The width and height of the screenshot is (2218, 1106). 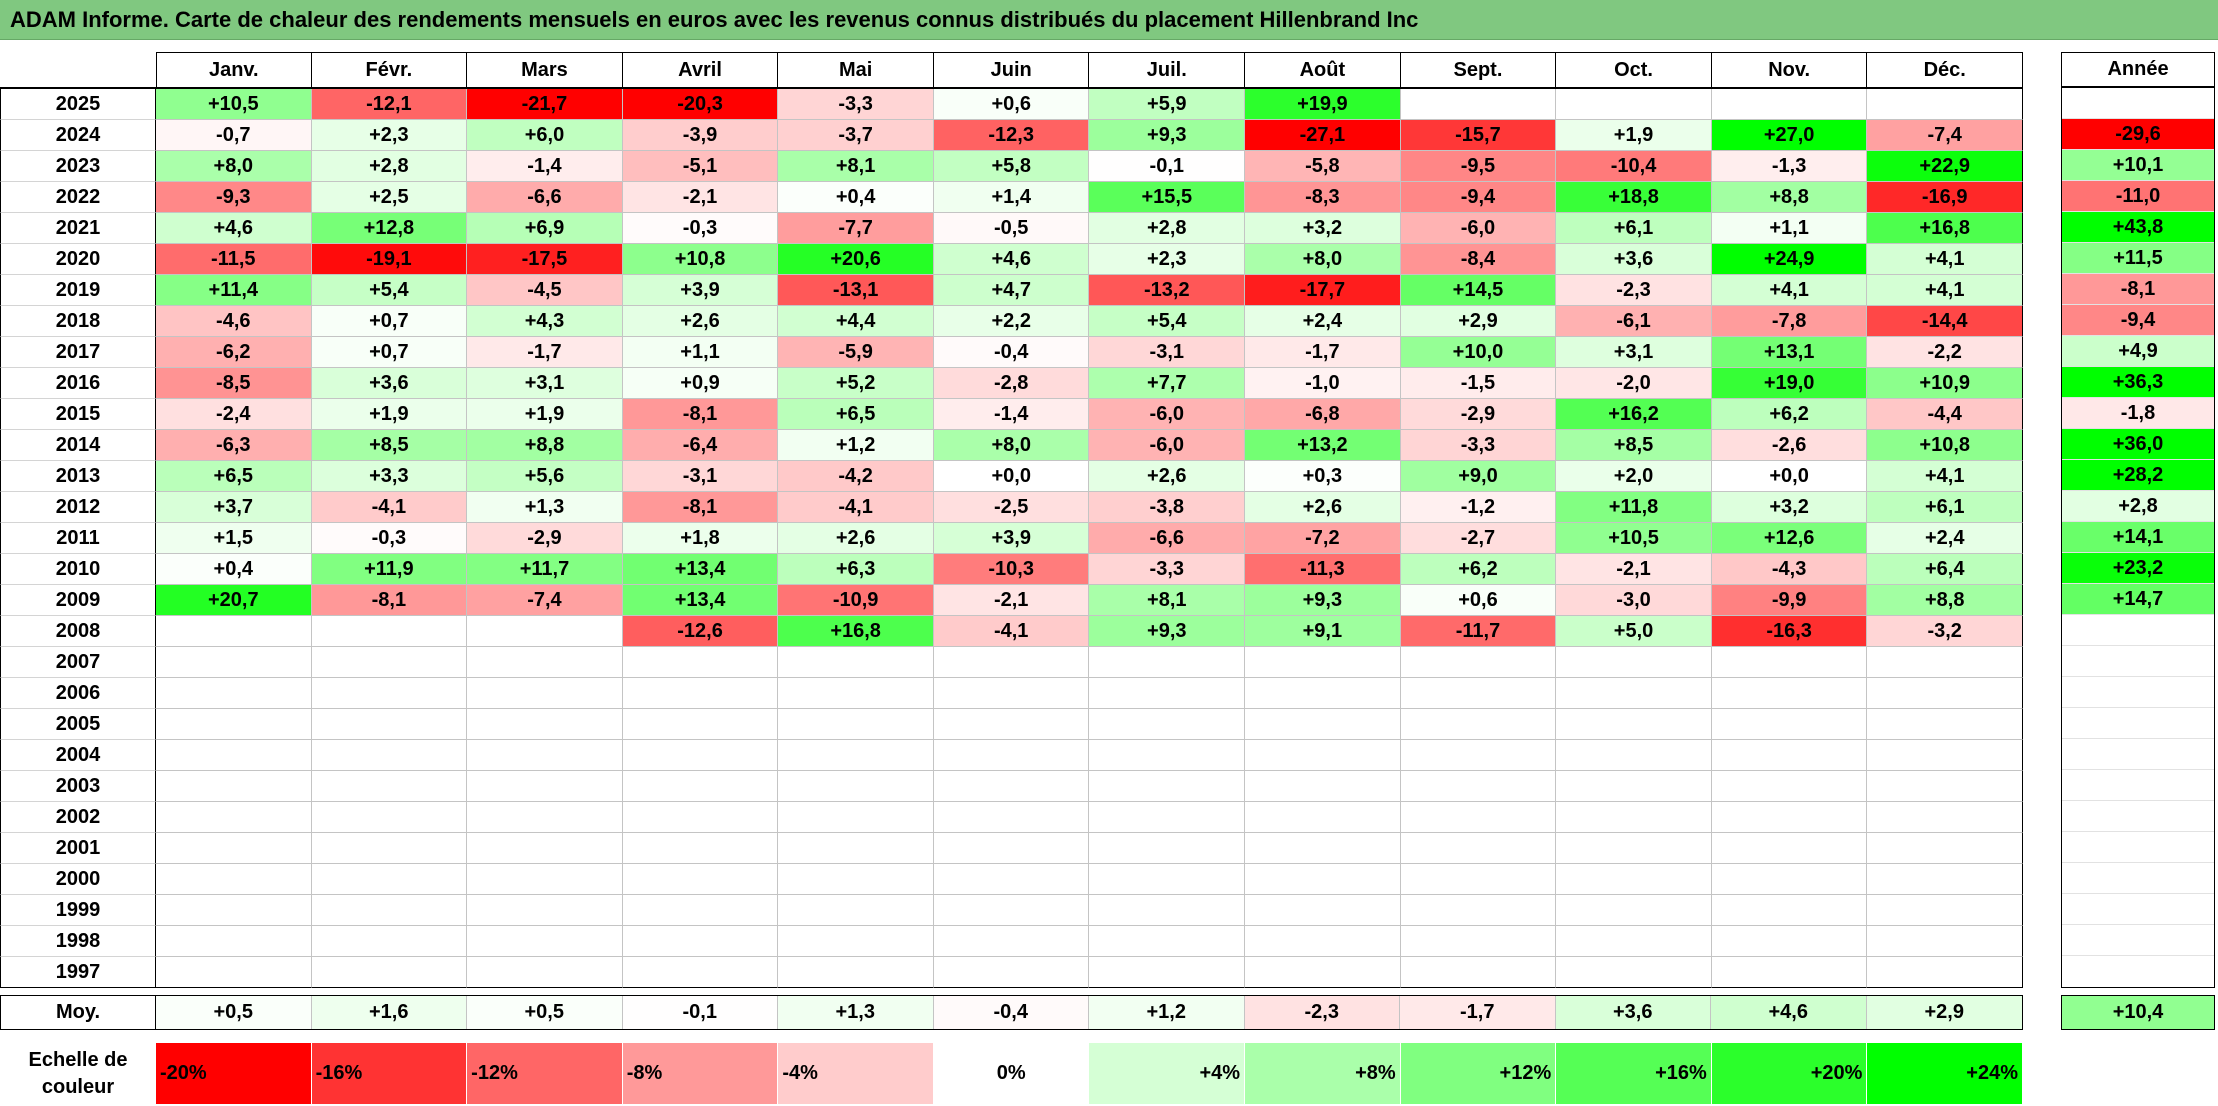 What do you see at coordinates (78, 1073) in the screenshot?
I see `color-scale-label: Echelle de couleur` at bounding box center [78, 1073].